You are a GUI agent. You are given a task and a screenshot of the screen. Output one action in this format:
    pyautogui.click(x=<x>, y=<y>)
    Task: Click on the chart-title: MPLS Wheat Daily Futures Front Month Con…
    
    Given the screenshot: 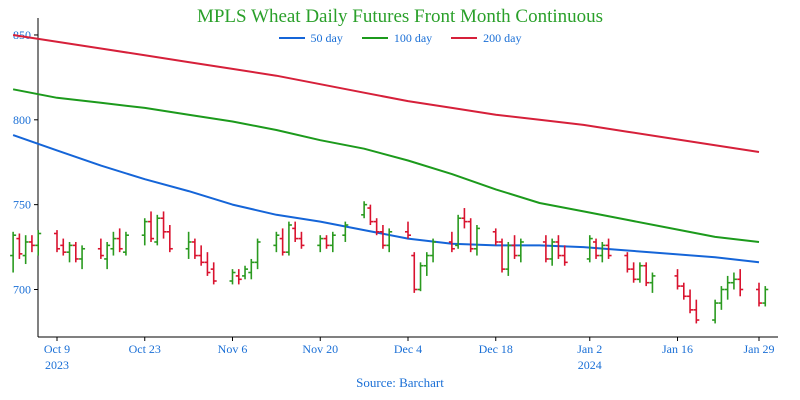 What is the action you would take?
    pyautogui.click(x=400, y=16)
    